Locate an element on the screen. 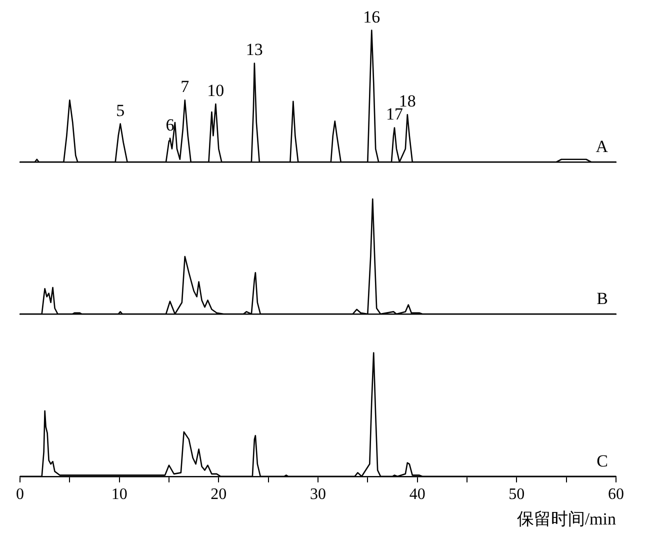 This screenshot has height=538, width=646. x-tick-label: 50 is located at coordinates (516, 495).